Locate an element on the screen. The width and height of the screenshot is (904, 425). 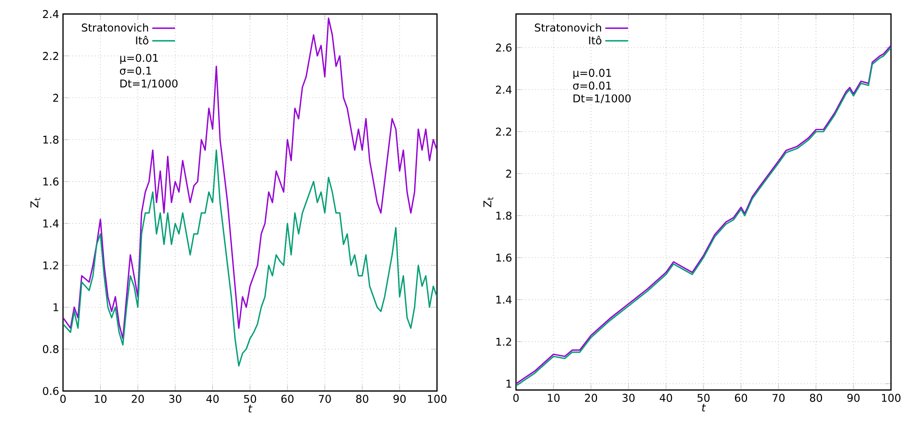
y-tick-label: 2.6 is located at coordinates (504, 48).